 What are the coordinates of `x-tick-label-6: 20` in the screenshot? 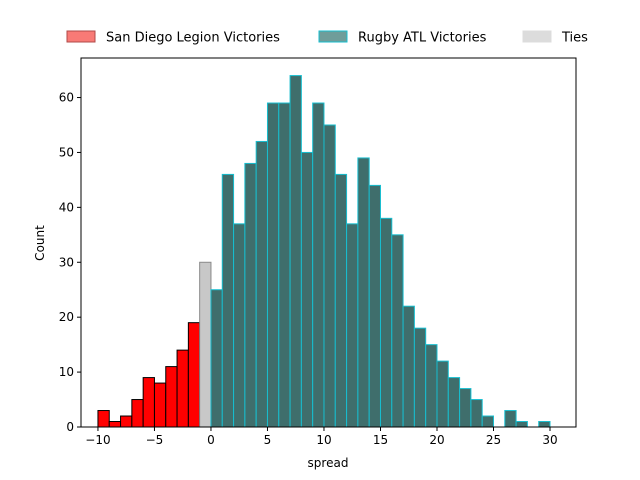 It's located at (436, 440).